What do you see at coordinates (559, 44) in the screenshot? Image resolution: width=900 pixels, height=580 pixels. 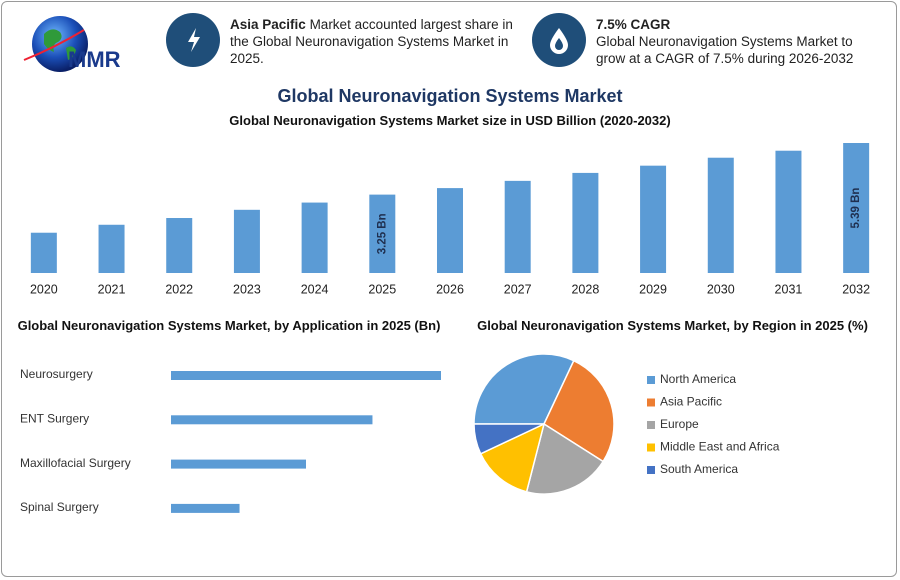 I see `icon-drop-inner` at bounding box center [559, 44].